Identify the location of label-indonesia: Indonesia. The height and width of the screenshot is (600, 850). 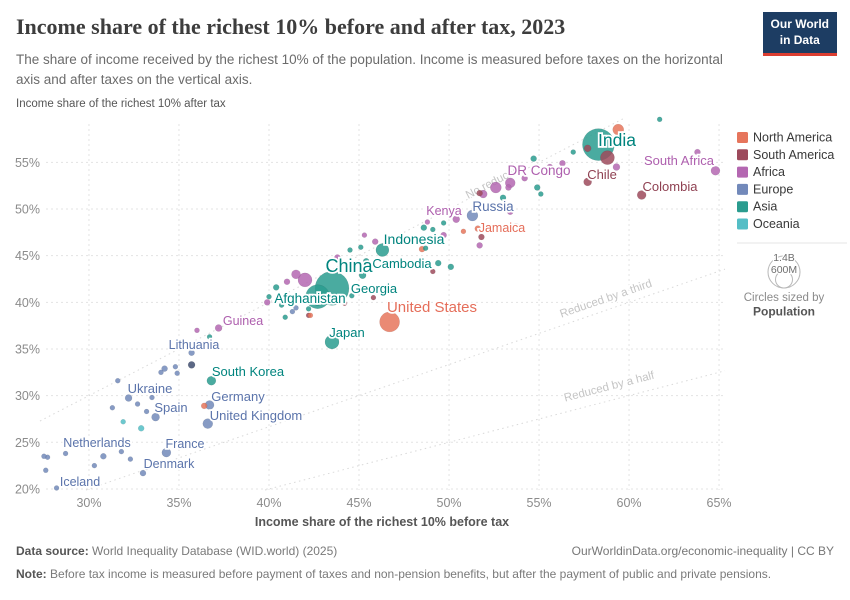
(414, 239).